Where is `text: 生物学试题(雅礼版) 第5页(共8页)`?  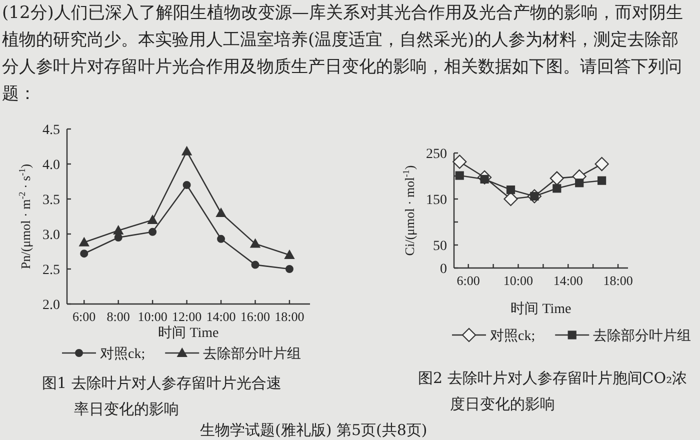 text: 生物学试题(雅礼版) 第5页(共8页) is located at coordinates (314, 430).